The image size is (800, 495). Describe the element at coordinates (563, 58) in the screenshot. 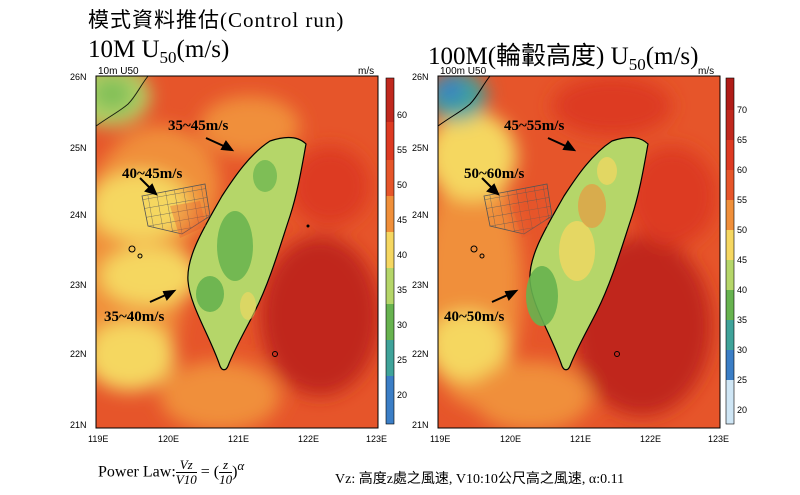

I see `right-panel-title: 100M(輪轂高度) U50(m/s)` at that location.